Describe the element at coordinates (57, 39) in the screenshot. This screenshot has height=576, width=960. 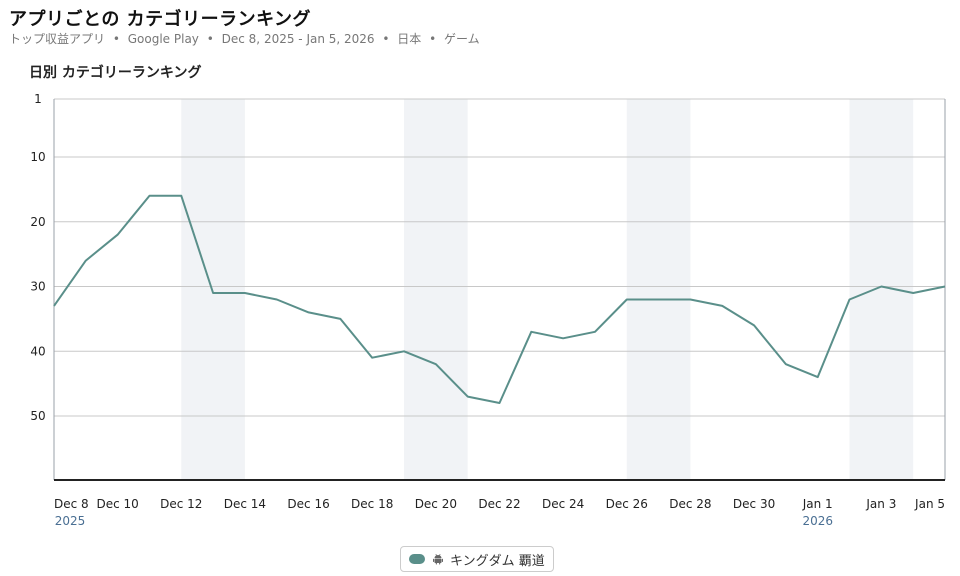
I see `subtitle-chart-type: トップ収益アプリ` at that location.